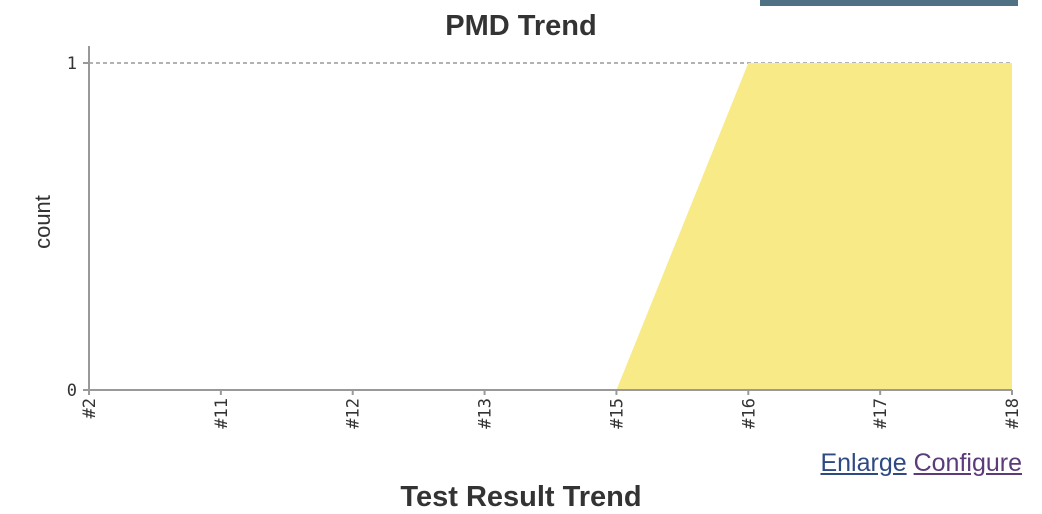 This screenshot has height=514, width=1042. What do you see at coordinates (354, 413) in the screenshot?
I see `x-tick-label: #12` at bounding box center [354, 413].